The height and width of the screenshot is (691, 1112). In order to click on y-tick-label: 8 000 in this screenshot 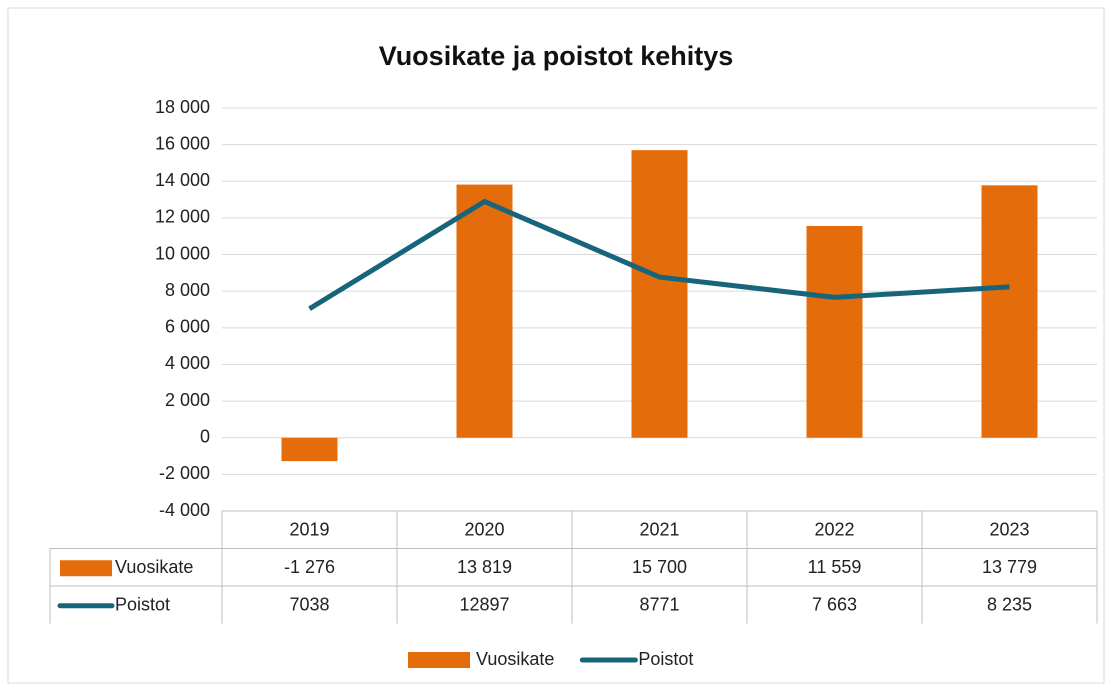, I will do `click(187, 290)`.